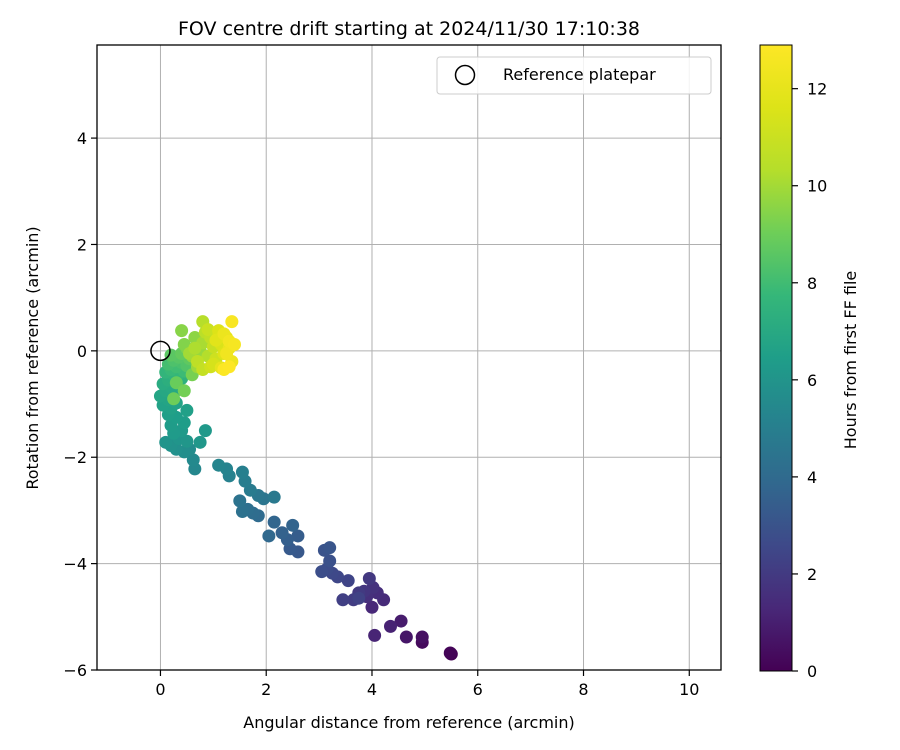 Image resolution: width=900 pixels, height=750 pixels. What do you see at coordinates (465, 75) in the screenshot?
I see `legend-reference-marker` at bounding box center [465, 75].